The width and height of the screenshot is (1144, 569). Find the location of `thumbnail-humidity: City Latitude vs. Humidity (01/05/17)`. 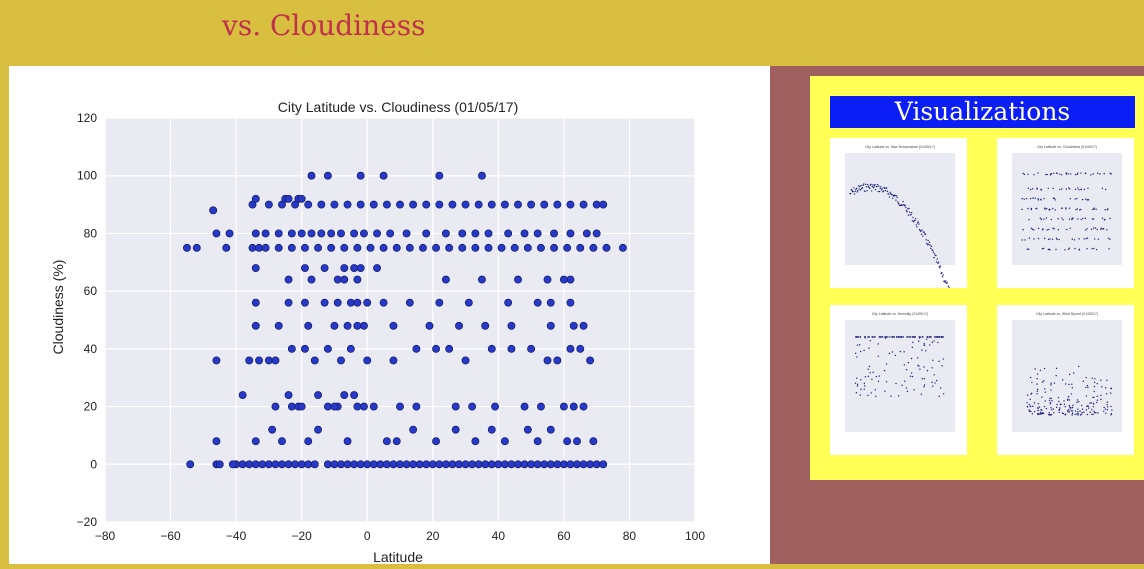

thumbnail-humidity: City Latitude vs. Humidity (01/05/17) is located at coordinates (898, 380).